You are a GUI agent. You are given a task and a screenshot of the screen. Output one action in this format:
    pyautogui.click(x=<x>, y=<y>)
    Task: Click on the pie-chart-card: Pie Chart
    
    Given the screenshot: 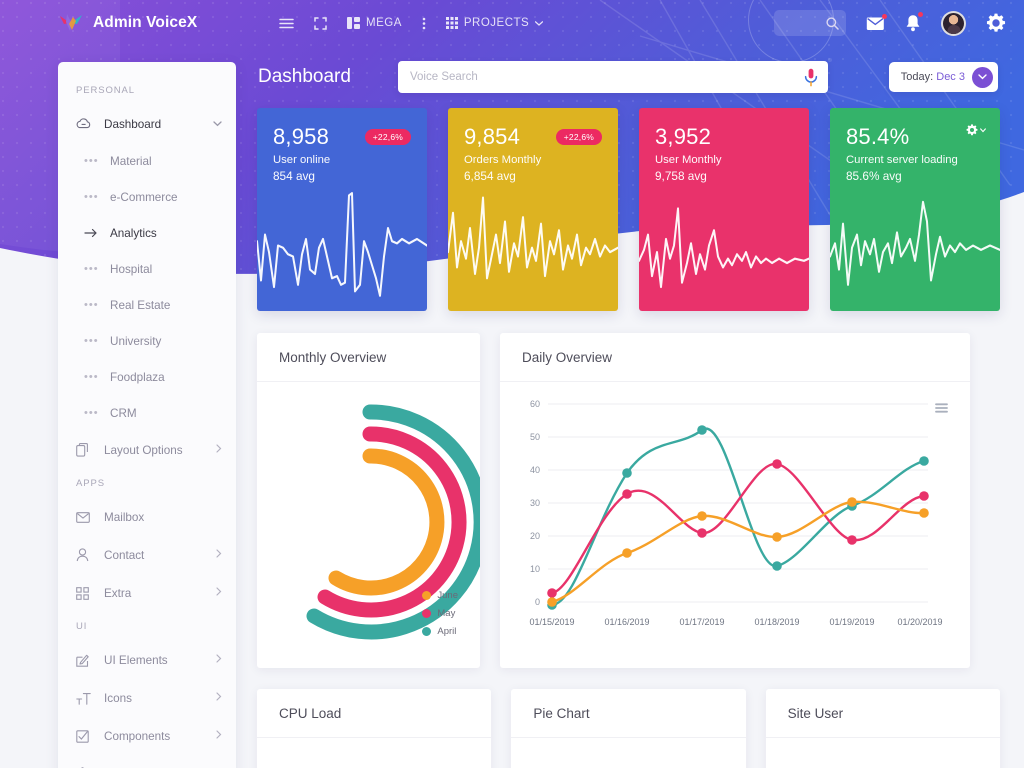 What is the action you would take?
    pyautogui.click(x=628, y=728)
    